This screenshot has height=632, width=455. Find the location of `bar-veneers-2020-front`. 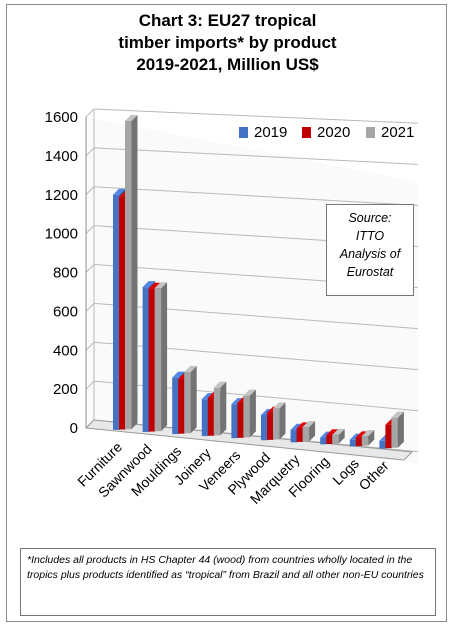

bar-veneers-2020-front is located at coordinates (240, 420).